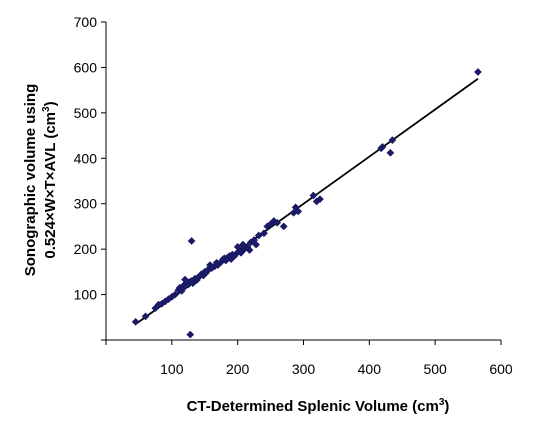 This screenshot has height=437, width=536. I want to click on y-axis-title-tail: ), so click(50, 103).